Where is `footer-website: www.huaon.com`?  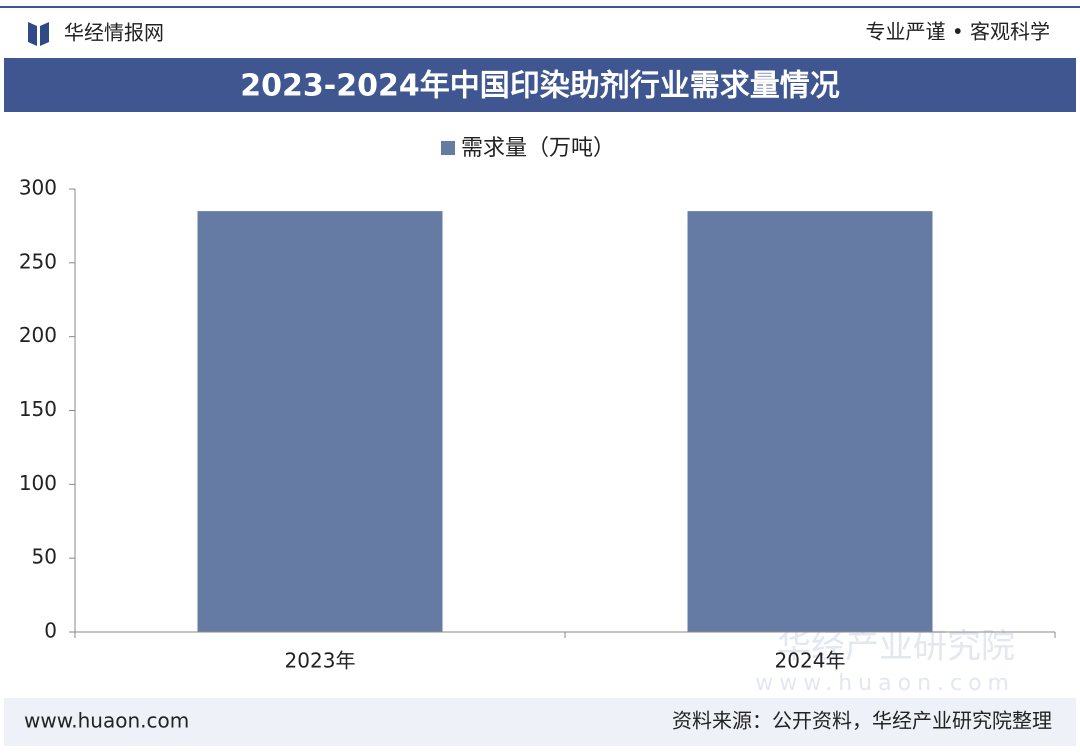
footer-website: www.huaon.com is located at coordinates (106, 721).